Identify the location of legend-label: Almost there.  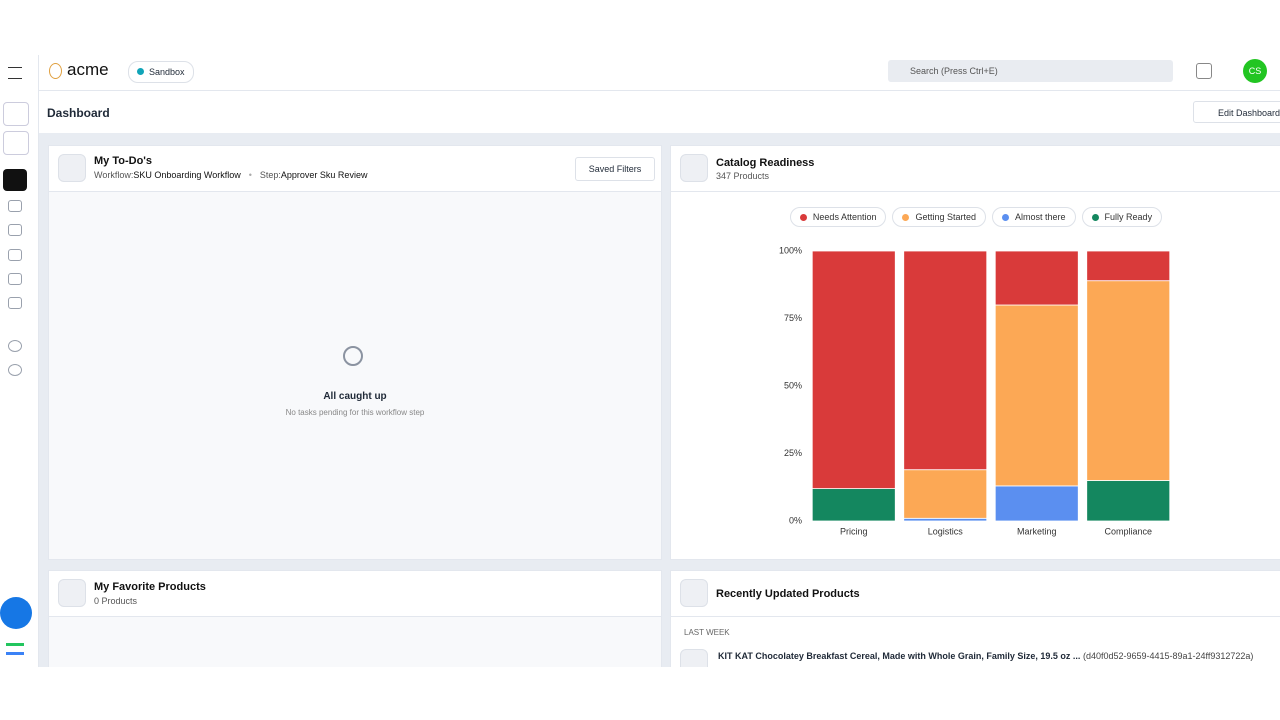
(1040, 217).